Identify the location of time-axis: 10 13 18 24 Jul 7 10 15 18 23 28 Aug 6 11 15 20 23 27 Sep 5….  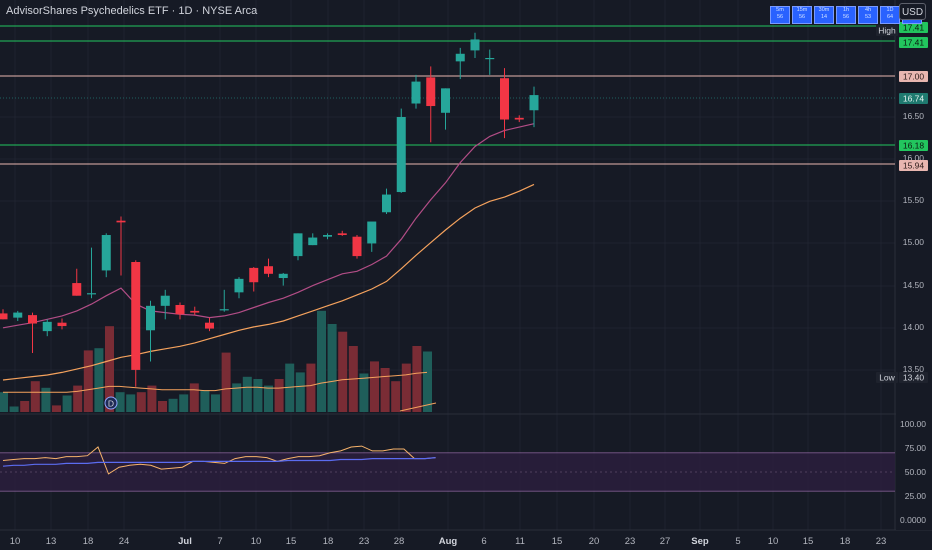
(448, 541).